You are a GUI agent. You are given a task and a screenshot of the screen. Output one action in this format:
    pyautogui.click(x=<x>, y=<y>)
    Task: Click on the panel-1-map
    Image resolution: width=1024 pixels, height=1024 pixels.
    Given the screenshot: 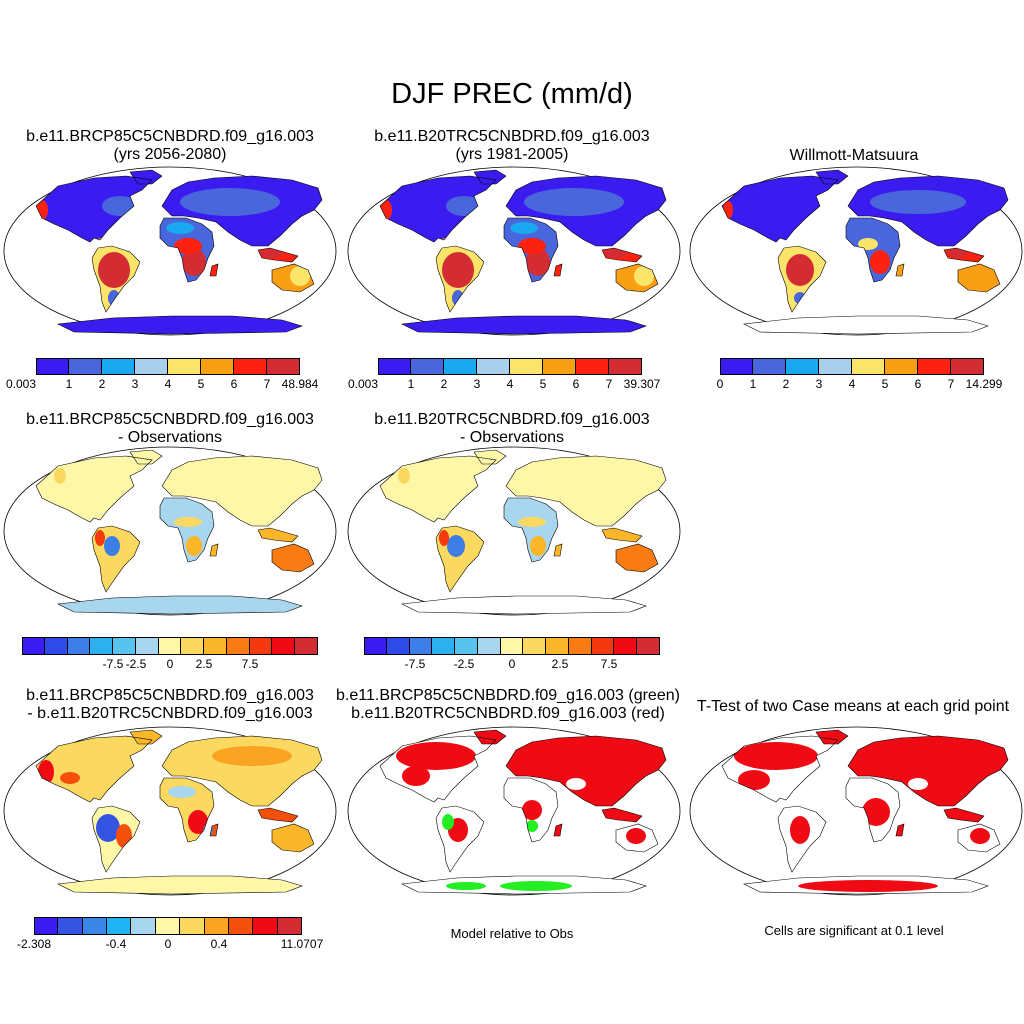 What is the action you would take?
    pyautogui.click(x=170, y=251)
    